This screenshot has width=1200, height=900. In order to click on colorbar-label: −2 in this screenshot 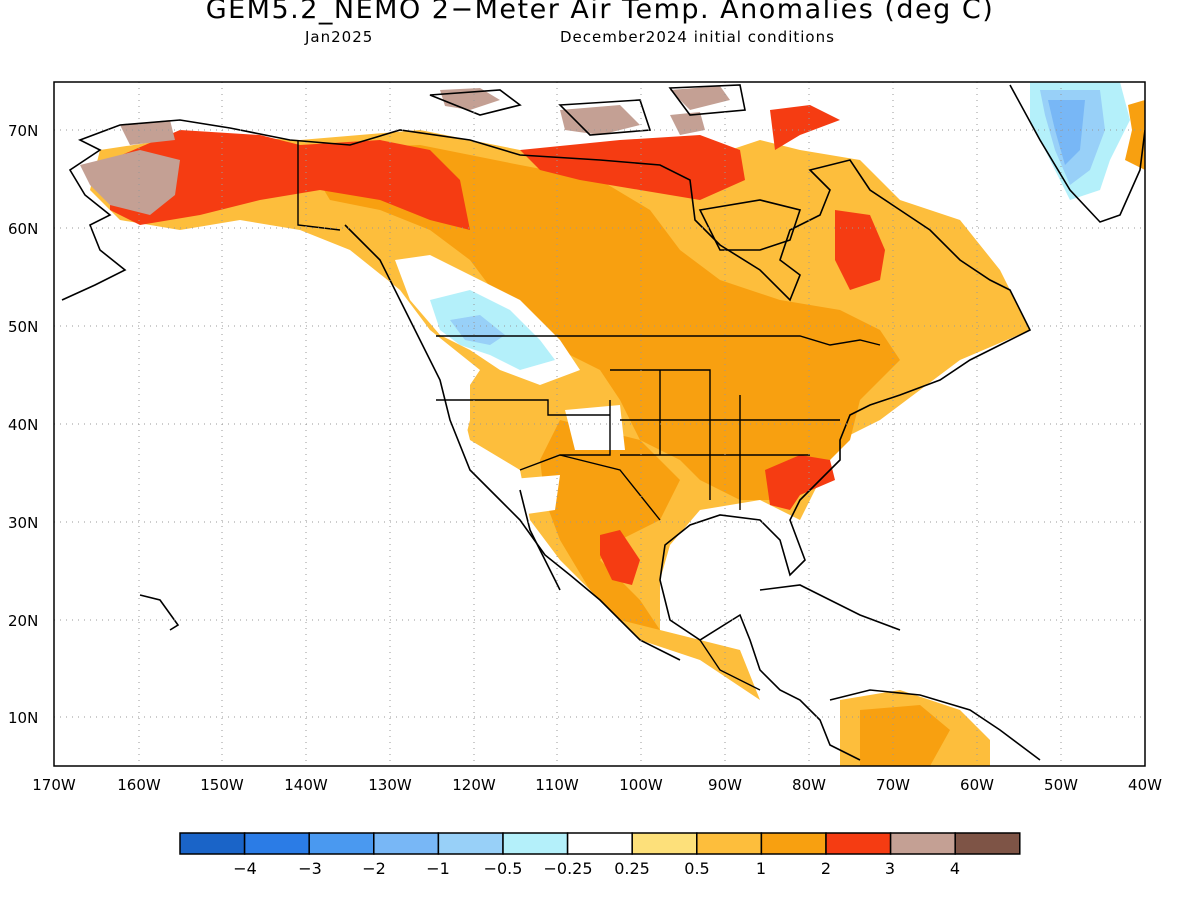, I will do `click(374, 868)`.